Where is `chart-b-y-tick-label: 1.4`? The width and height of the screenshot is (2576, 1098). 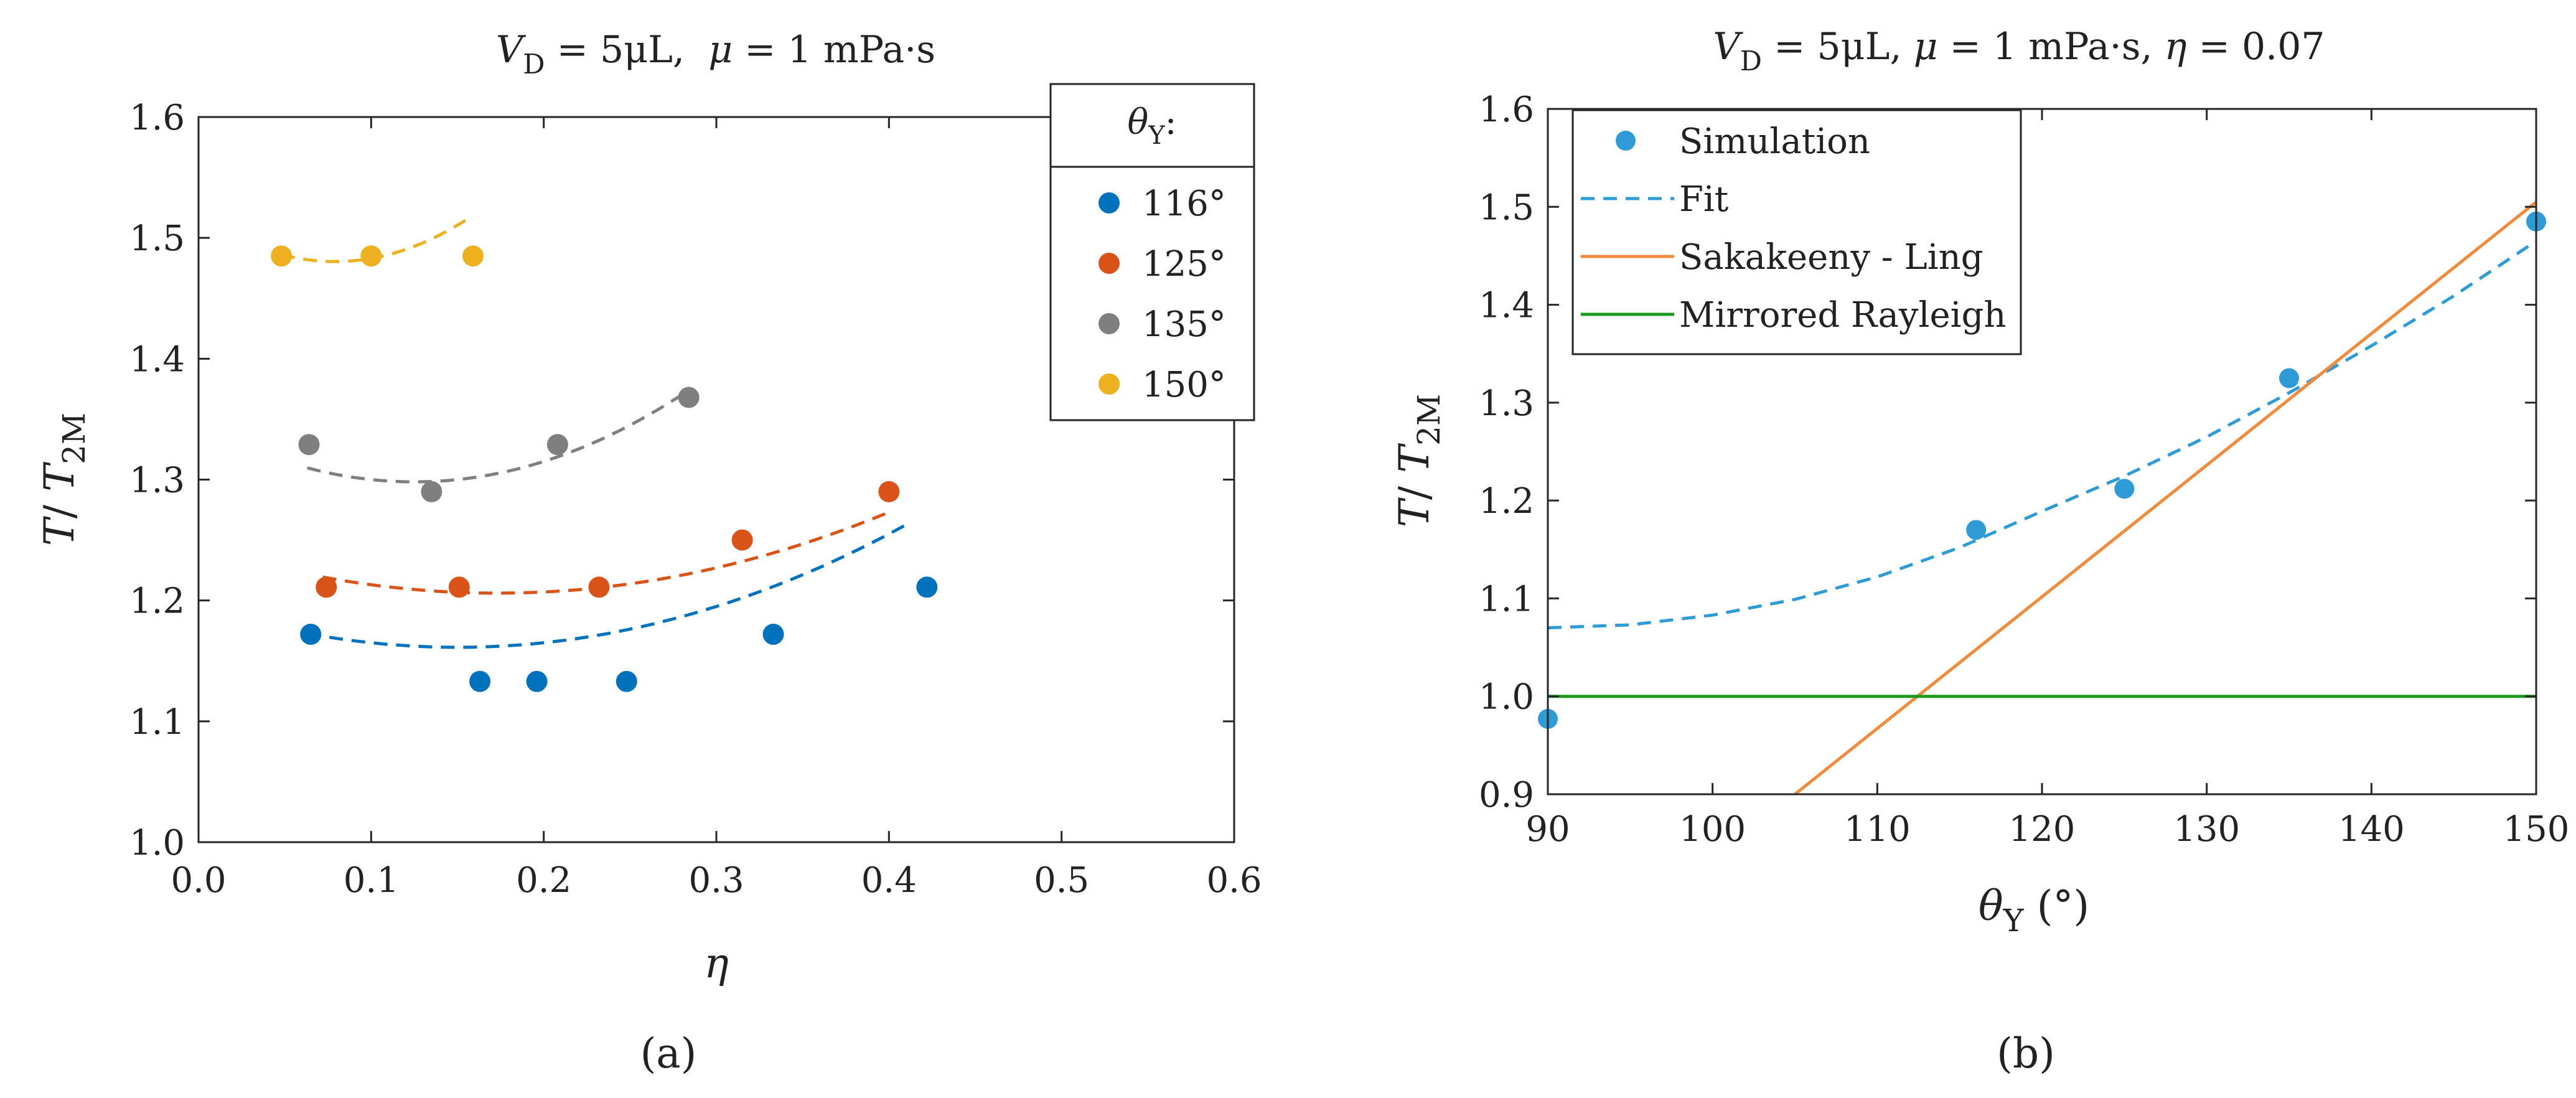
chart-b-y-tick-label: 1.4 is located at coordinates (1506, 306).